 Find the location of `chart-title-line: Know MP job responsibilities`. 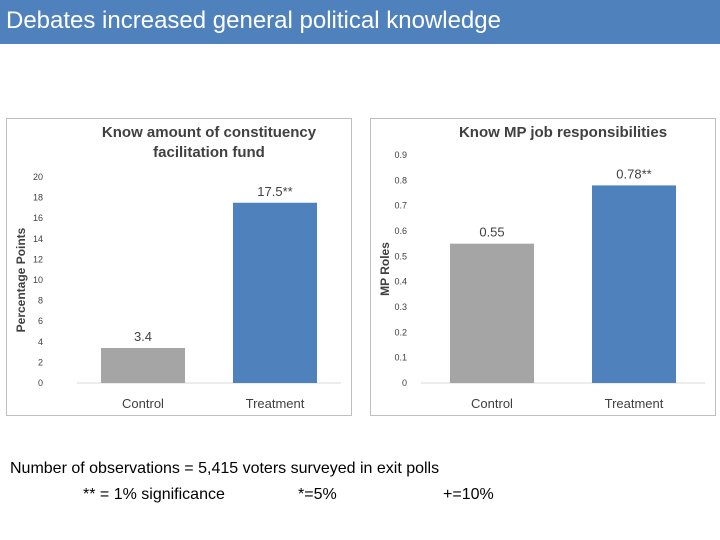

chart-title-line: Know MP job responsibilities is located at coordinates (563, 132).